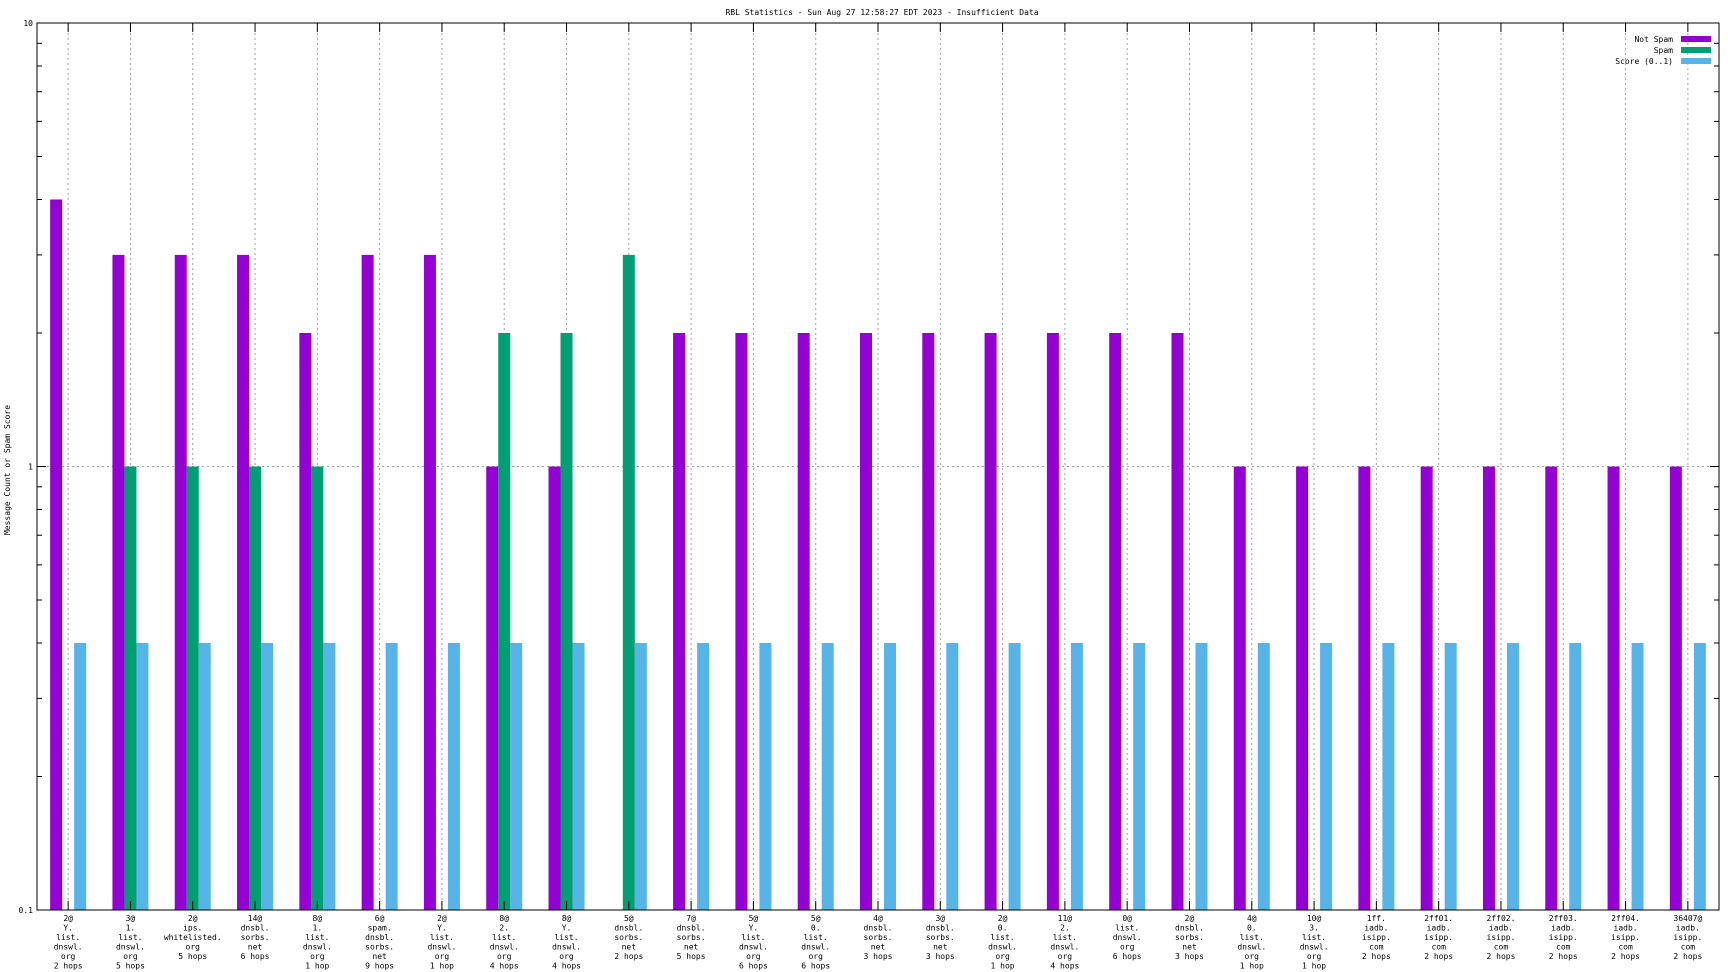 This screenshot has width=1728, height=972. I want to click on x-tick-label: 4@ dnsbl. sorbs. net 3 hops, so click(878, 937).